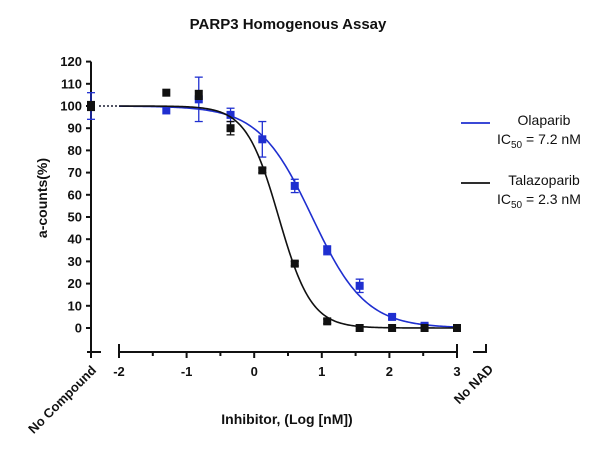  What do you see at coordinates (71, 61) in the screenshot?
I see `y-tick-label: 120` at bounding box center [71, 61].